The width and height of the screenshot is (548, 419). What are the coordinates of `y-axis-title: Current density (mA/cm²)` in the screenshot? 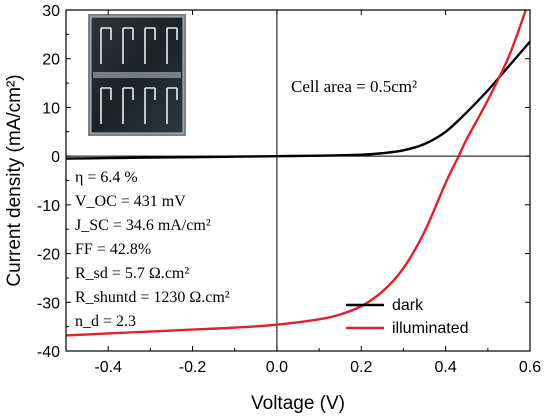 It's located at (14, 180).